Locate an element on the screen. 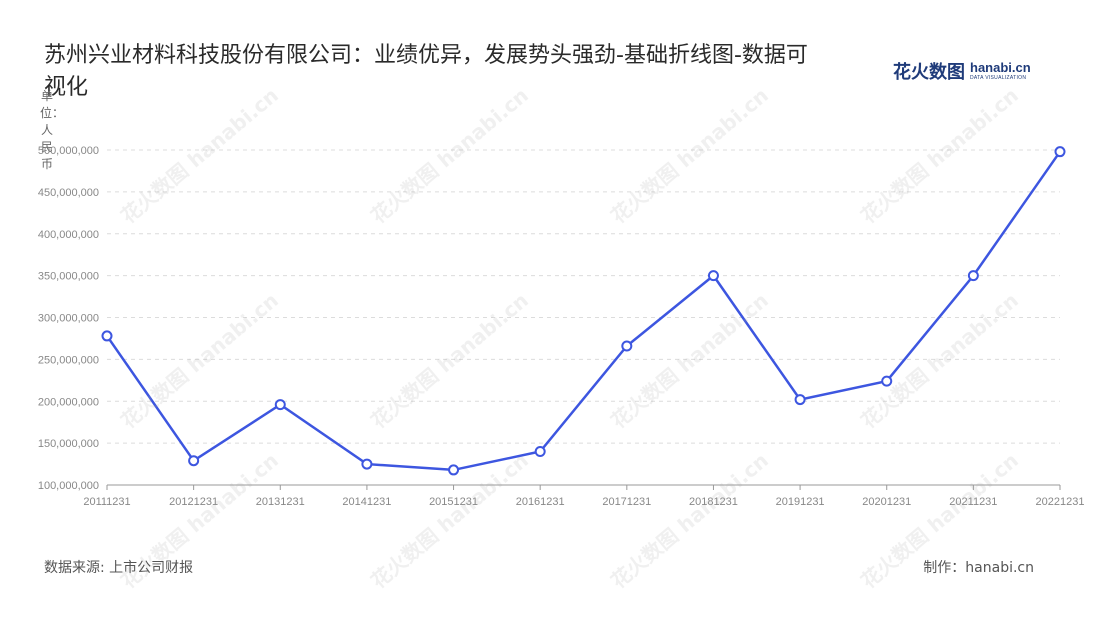  x-tick-label: 20221231 is located at coordinates (1060, 502).